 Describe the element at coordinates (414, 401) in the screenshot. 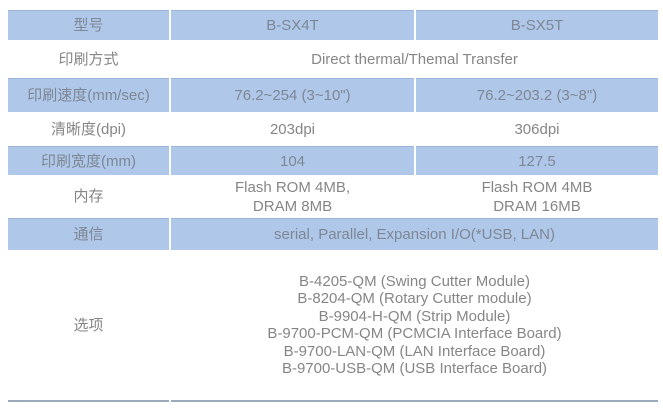

I see `bottom-border-segment-right` at that location.